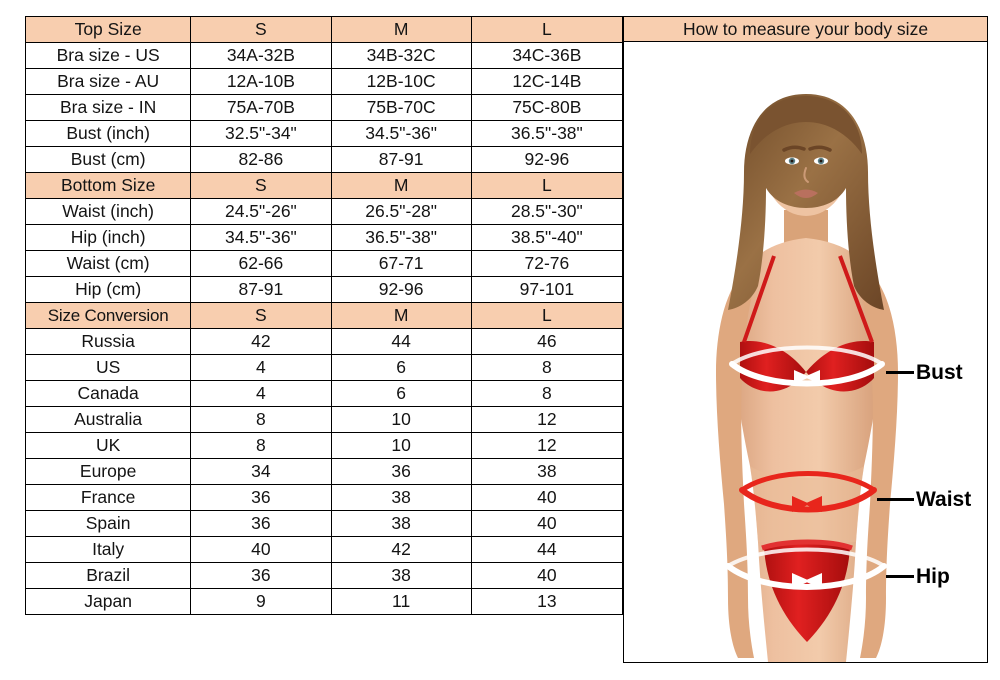 This screenshot has width=1000, height=680. I want to click on row-label: Bust (cm), so click(108, 159).